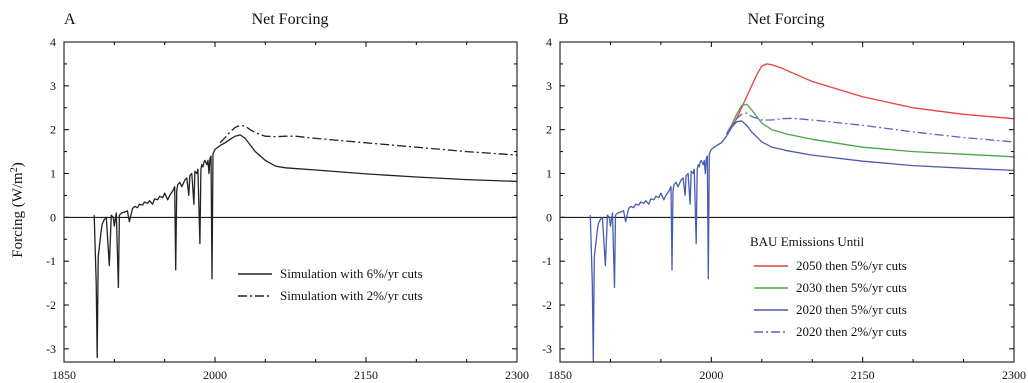  I want to click on legend-label: Simulation with 6%/yr cuts, so click(351, 273).